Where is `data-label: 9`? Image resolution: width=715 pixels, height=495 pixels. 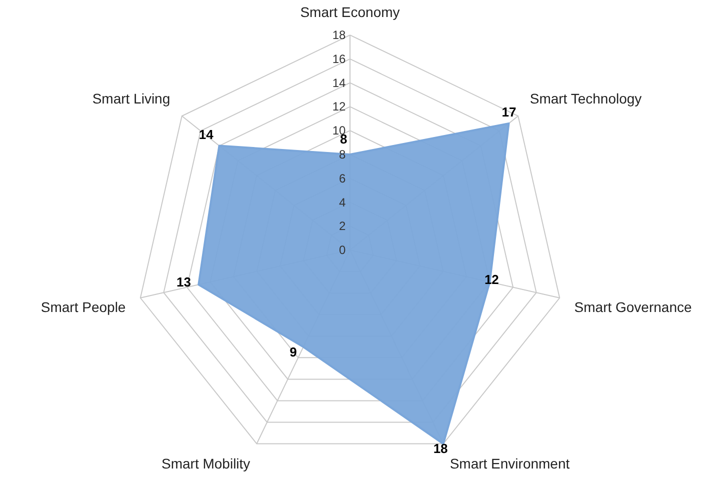 data-label: 9 is located at coordinates (293, 352).